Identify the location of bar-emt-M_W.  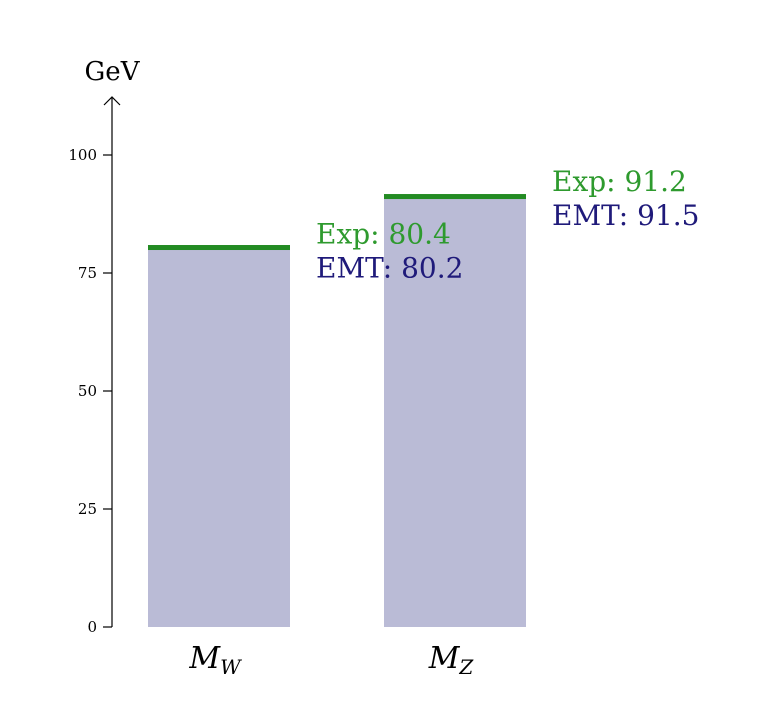
(219, 437).